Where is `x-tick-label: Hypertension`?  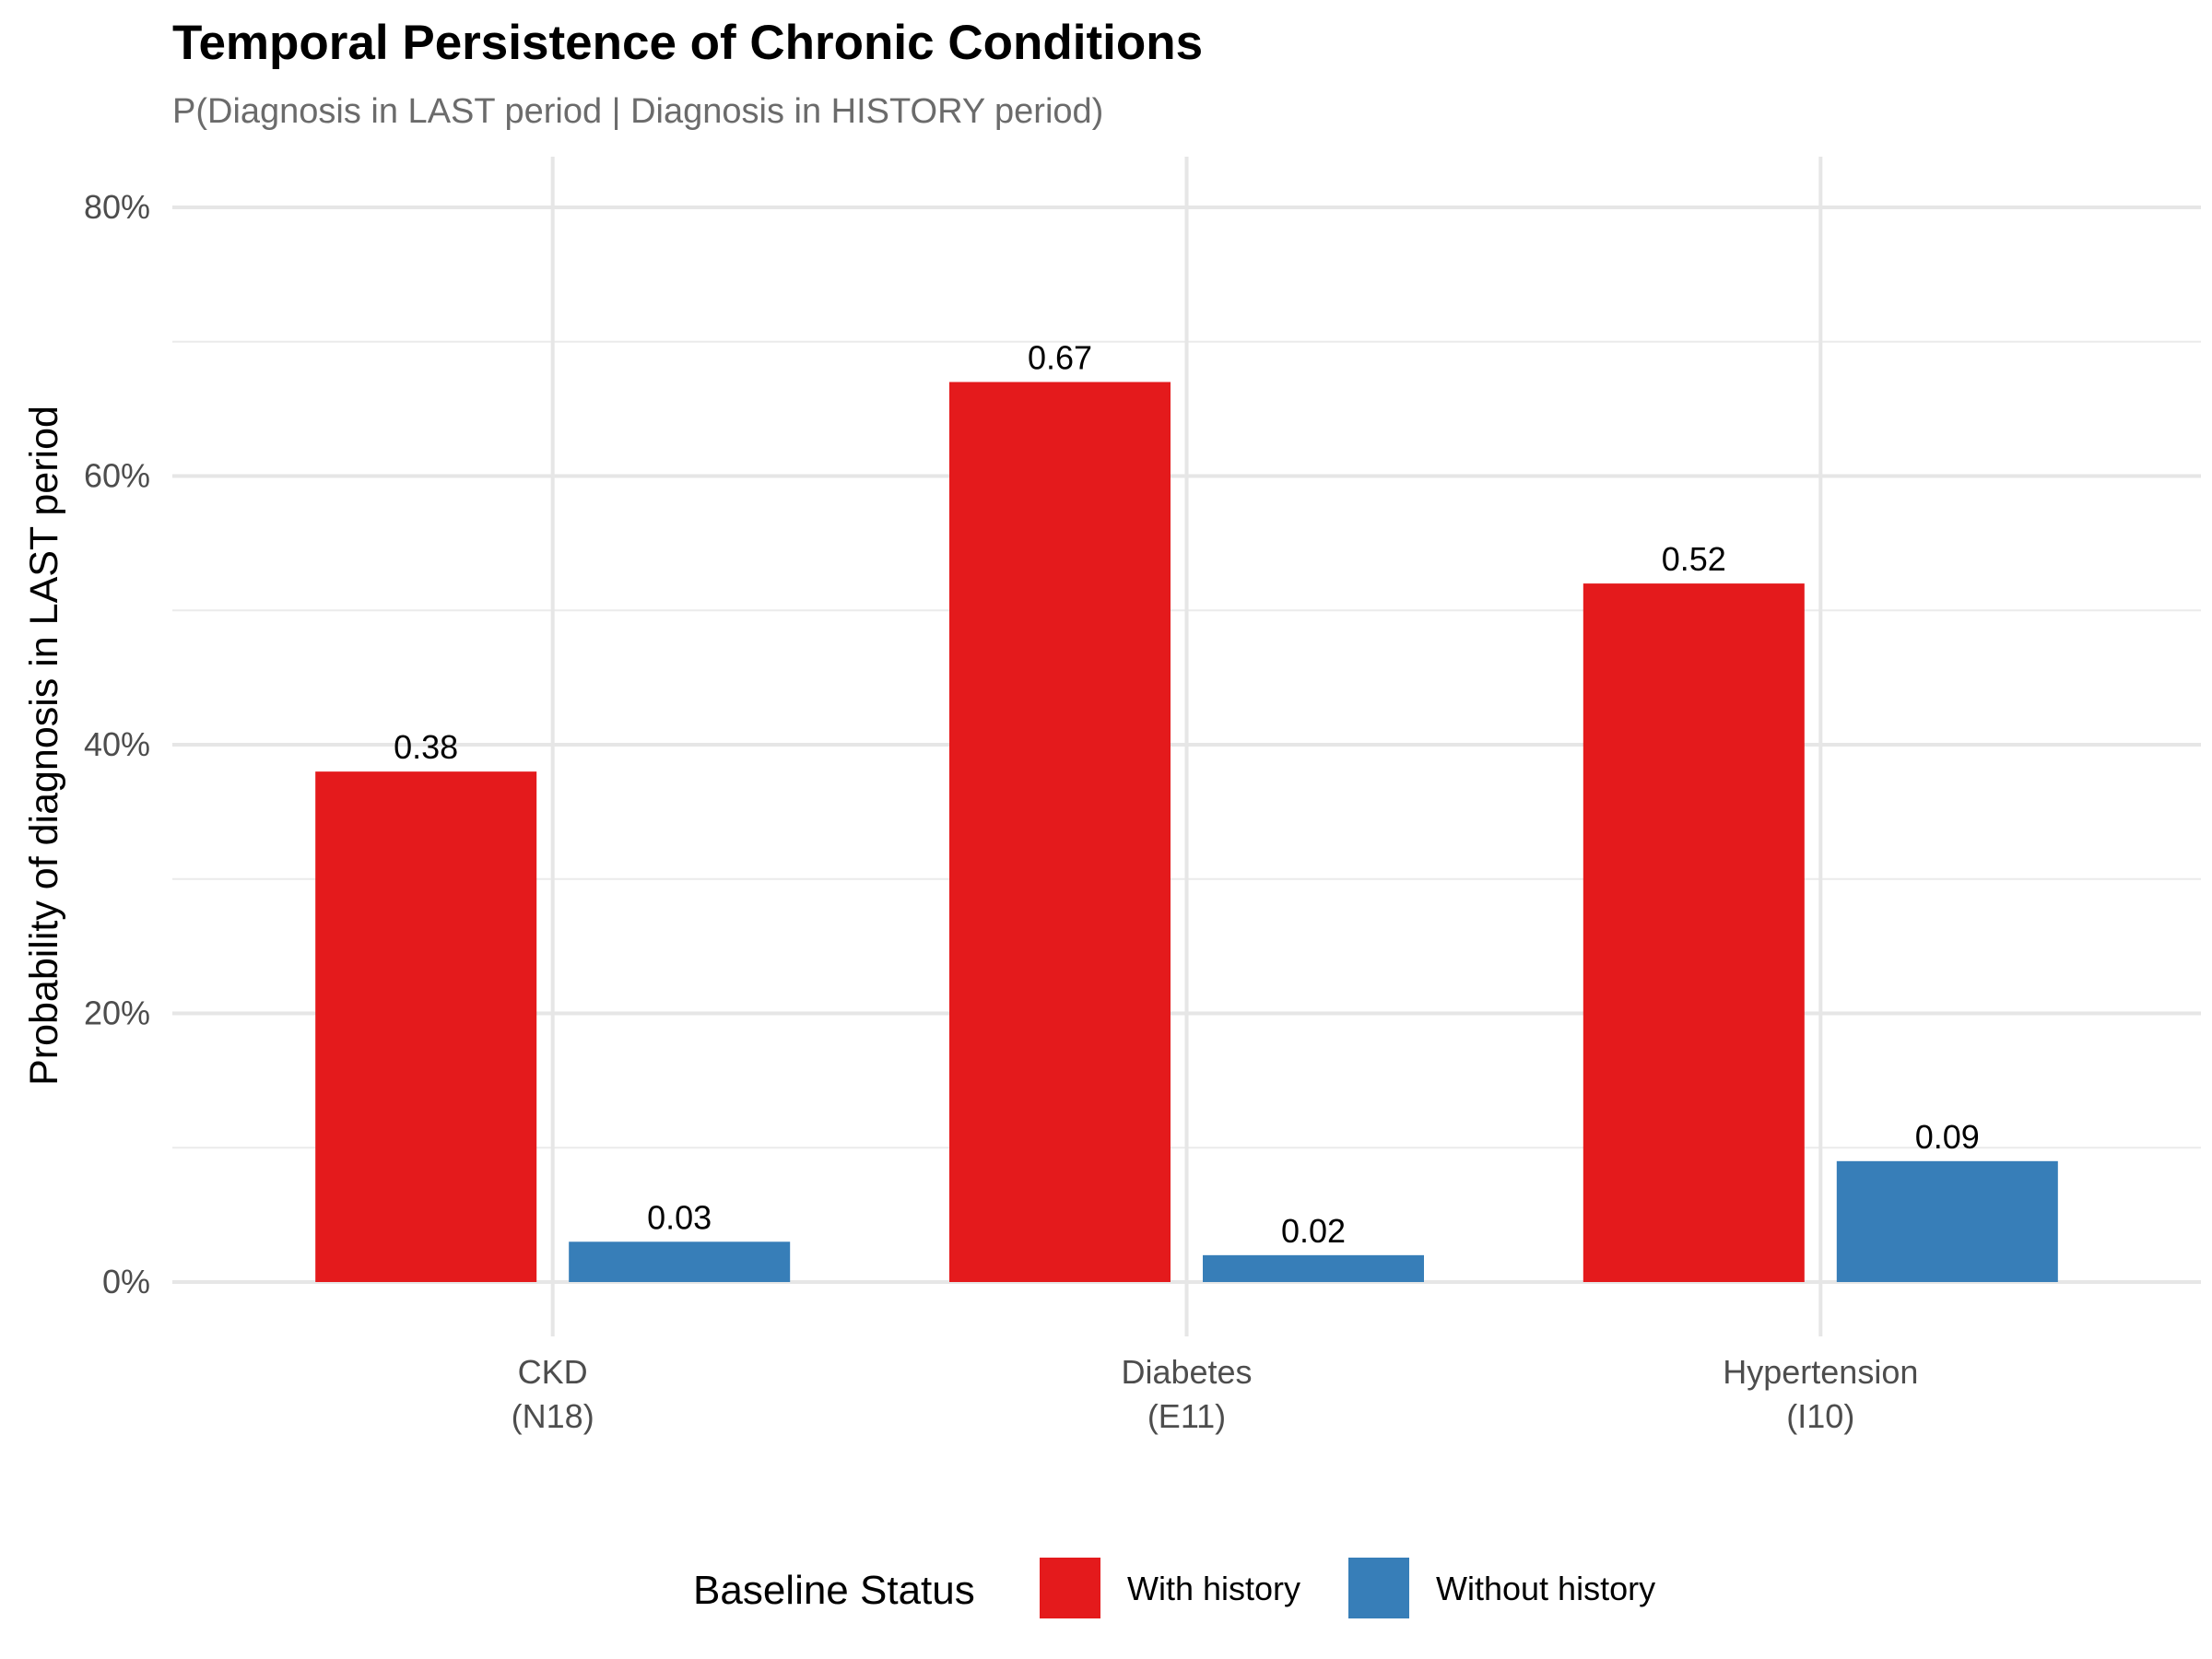
x-tick-label: Hypertension is located at coordinates (1820, 1372).